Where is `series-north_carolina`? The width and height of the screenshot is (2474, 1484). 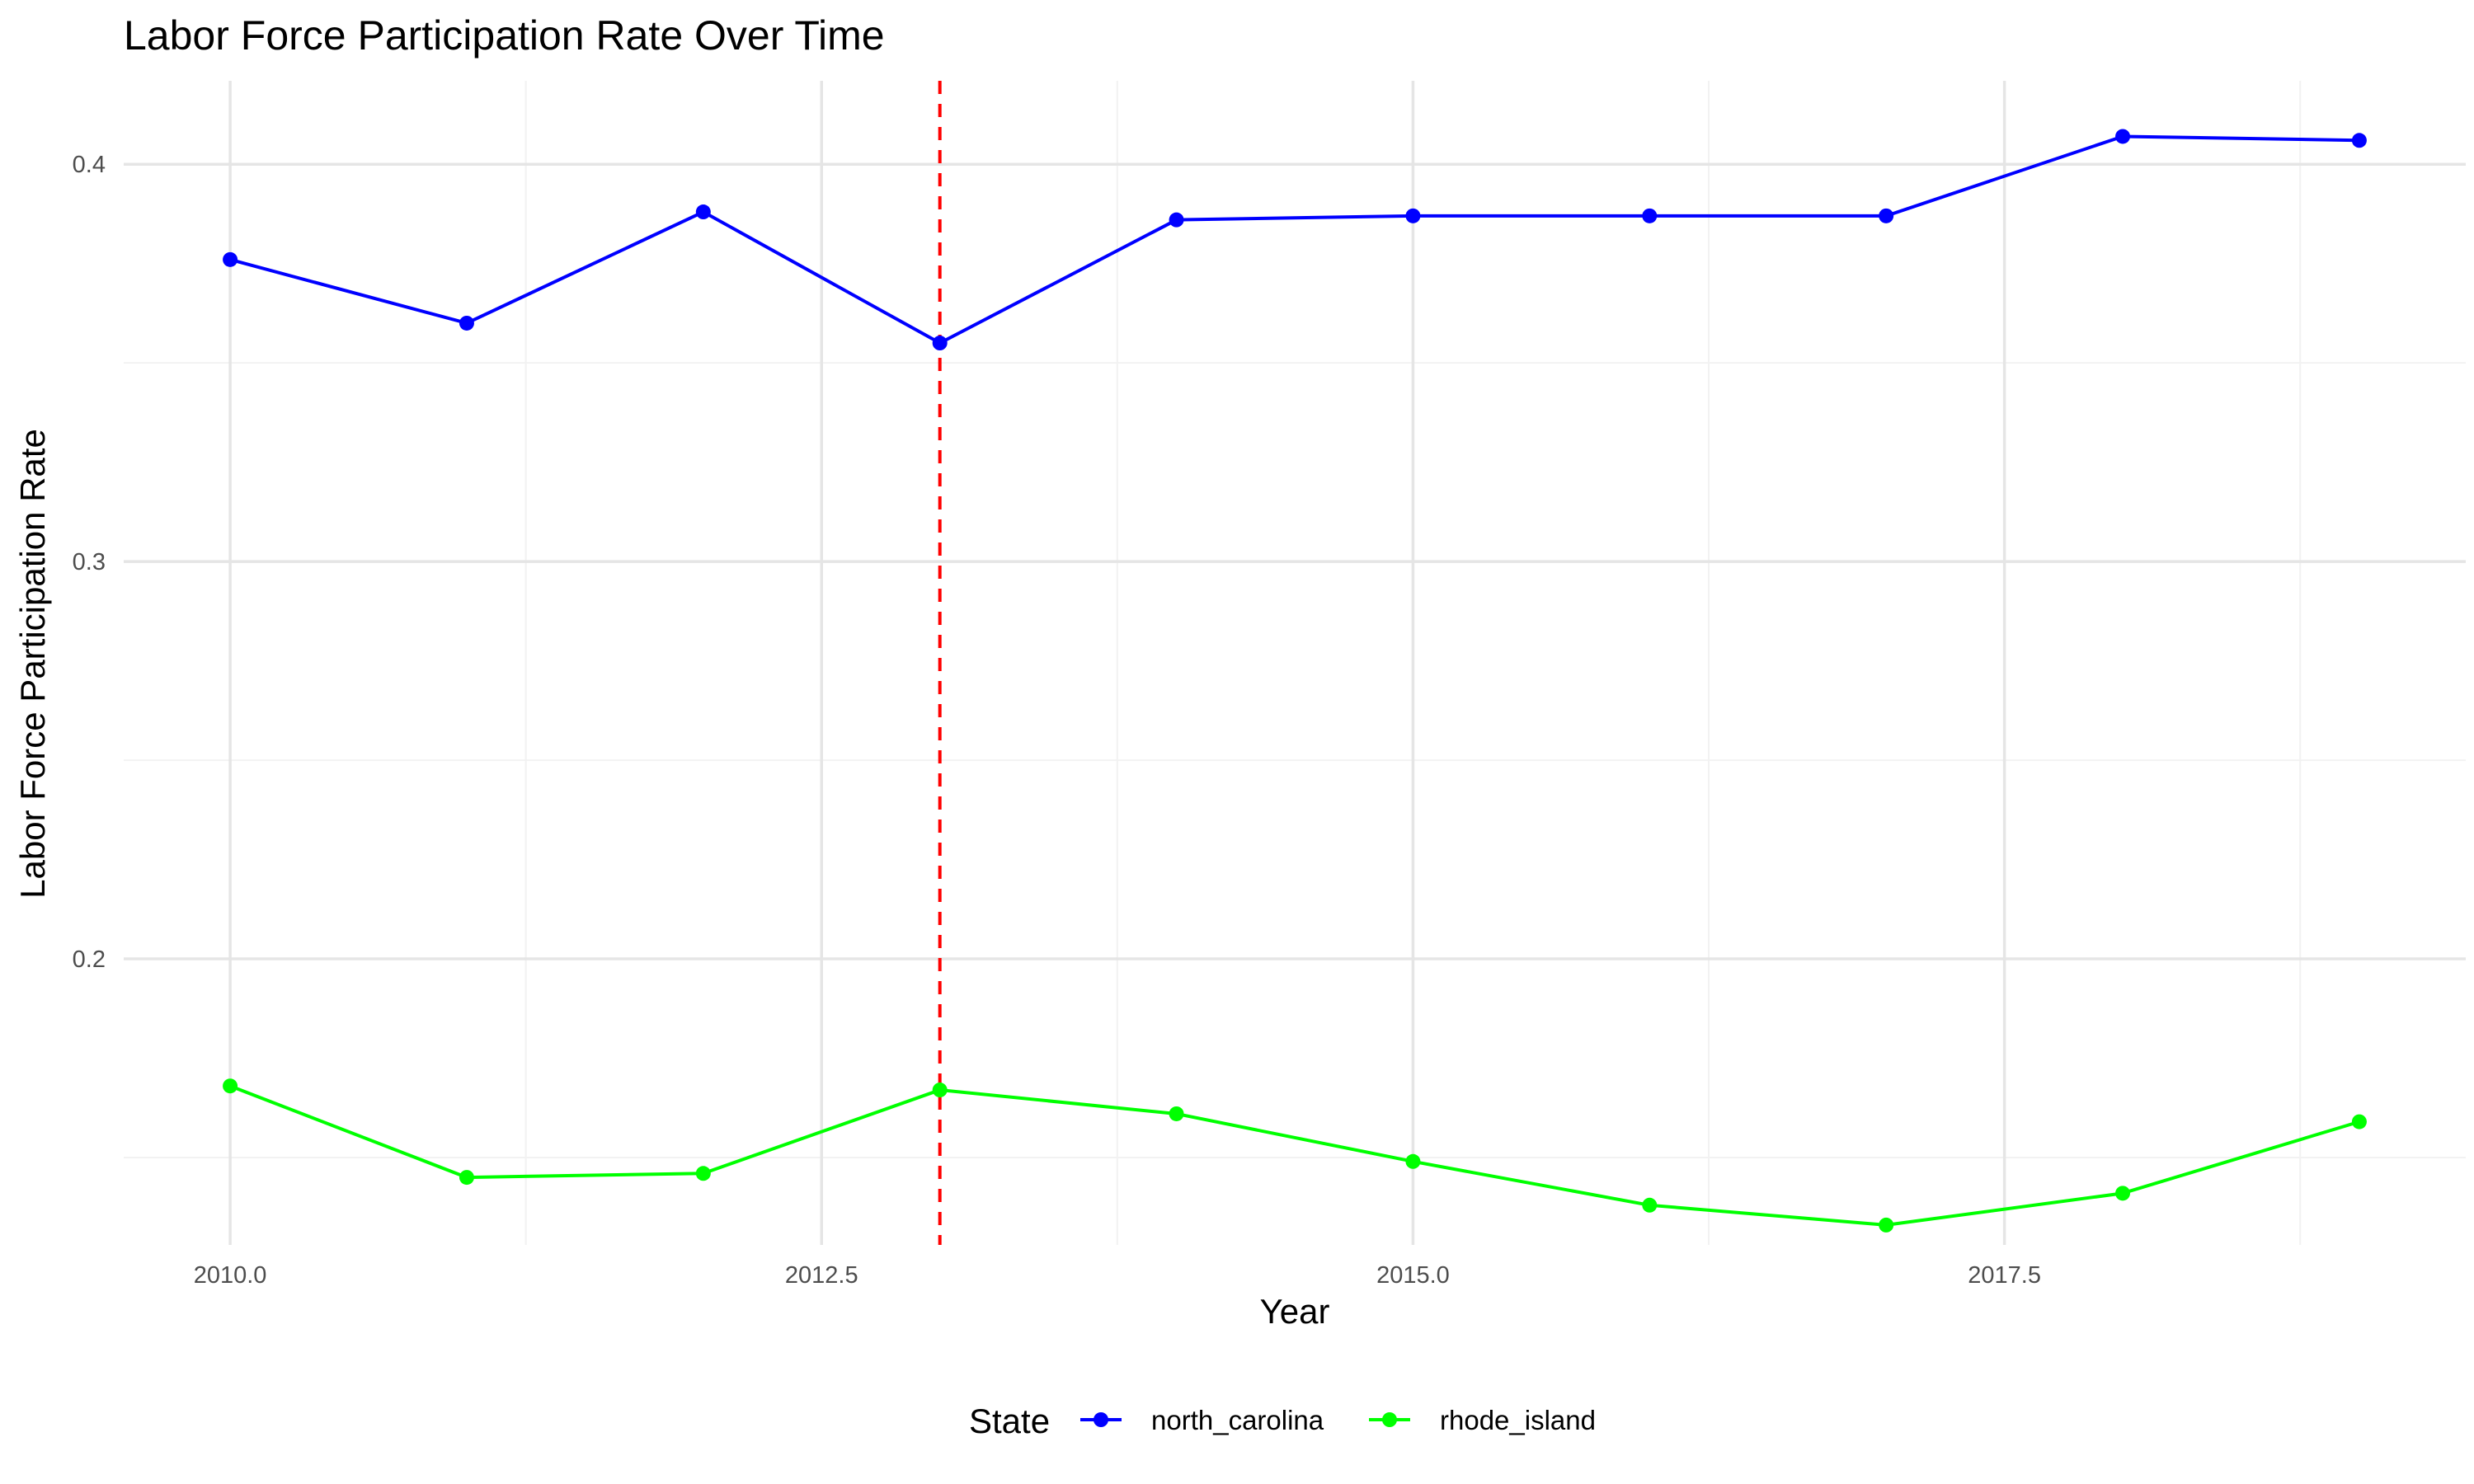 series-north_carolina is located at coordinates (1295, 240).